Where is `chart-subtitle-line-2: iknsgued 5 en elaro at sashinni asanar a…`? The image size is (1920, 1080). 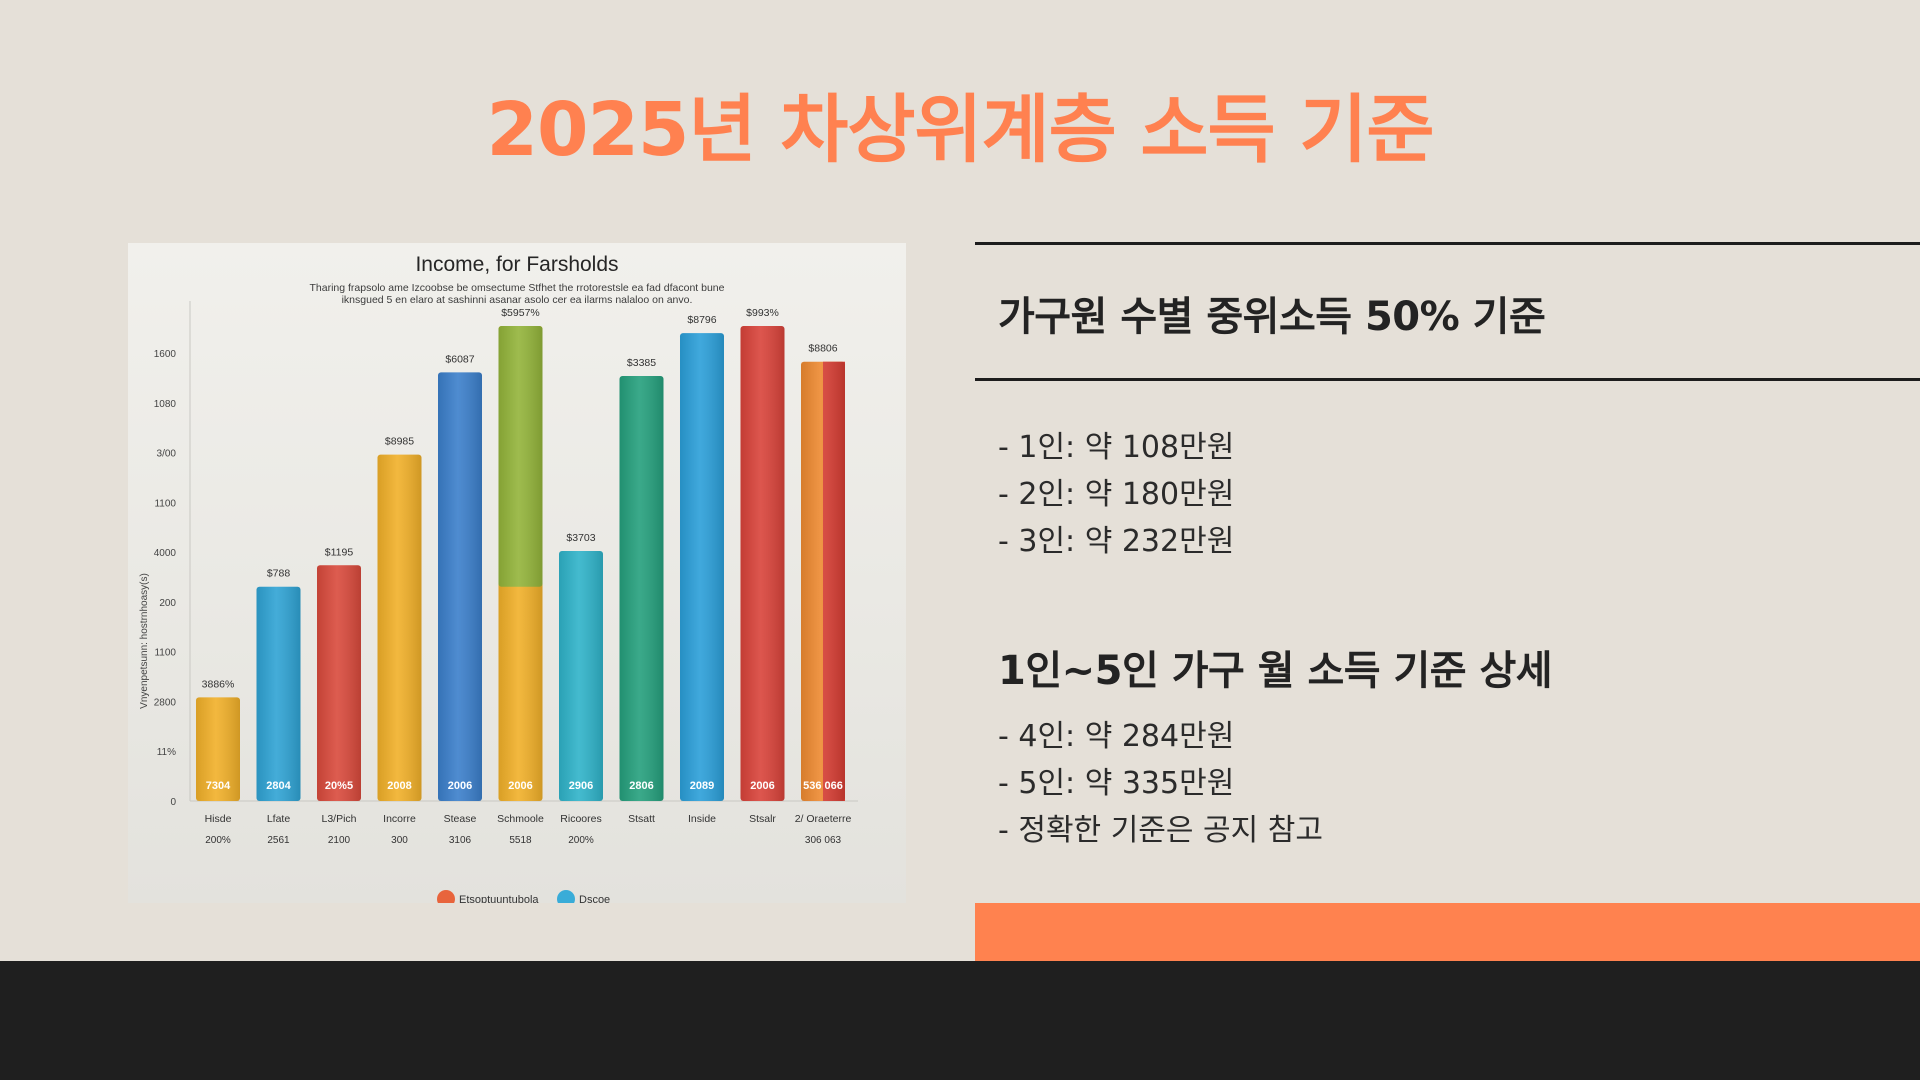
chart-subtitle-line-2: iknsgued 5 en elaro at sashinni asanar a… is located at coordinates (517, 300).